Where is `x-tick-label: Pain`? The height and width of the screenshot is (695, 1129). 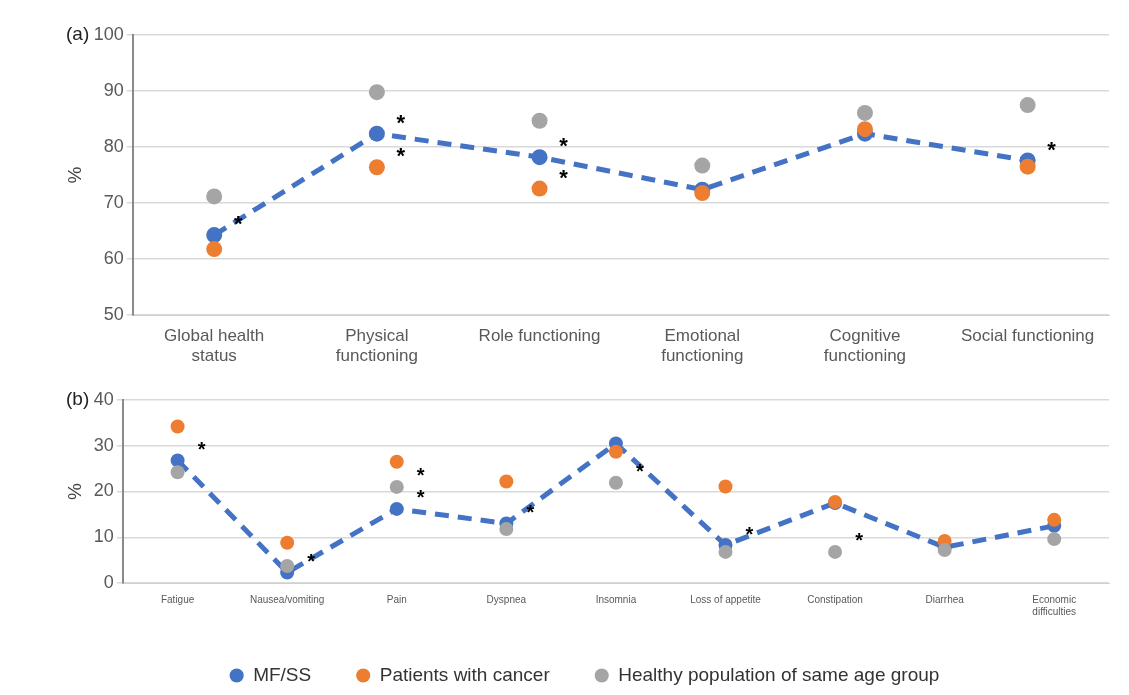 x-tick-label: Pain is located at coordinates (396, 599).